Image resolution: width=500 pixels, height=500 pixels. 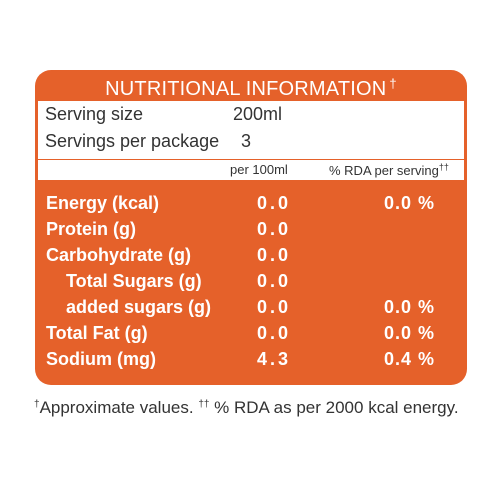 I want to click on footnote-mark-single: †, so click(x=37, y=404).